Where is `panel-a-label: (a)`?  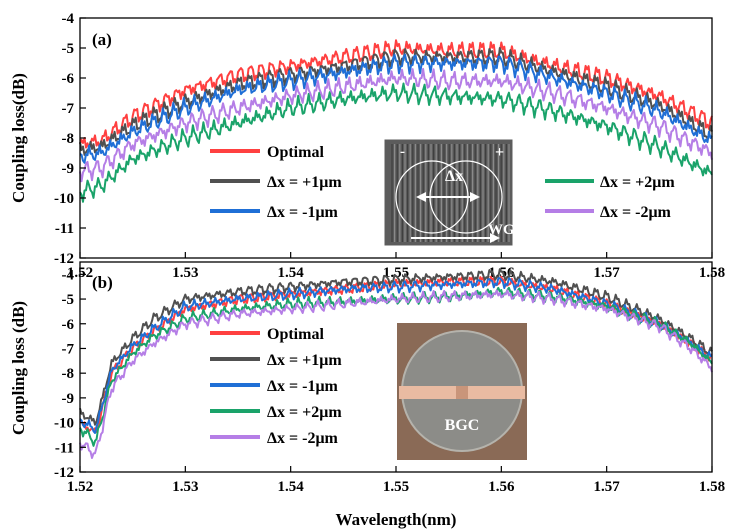 panel-a-label: (a) is located at coordinates (102, 39).